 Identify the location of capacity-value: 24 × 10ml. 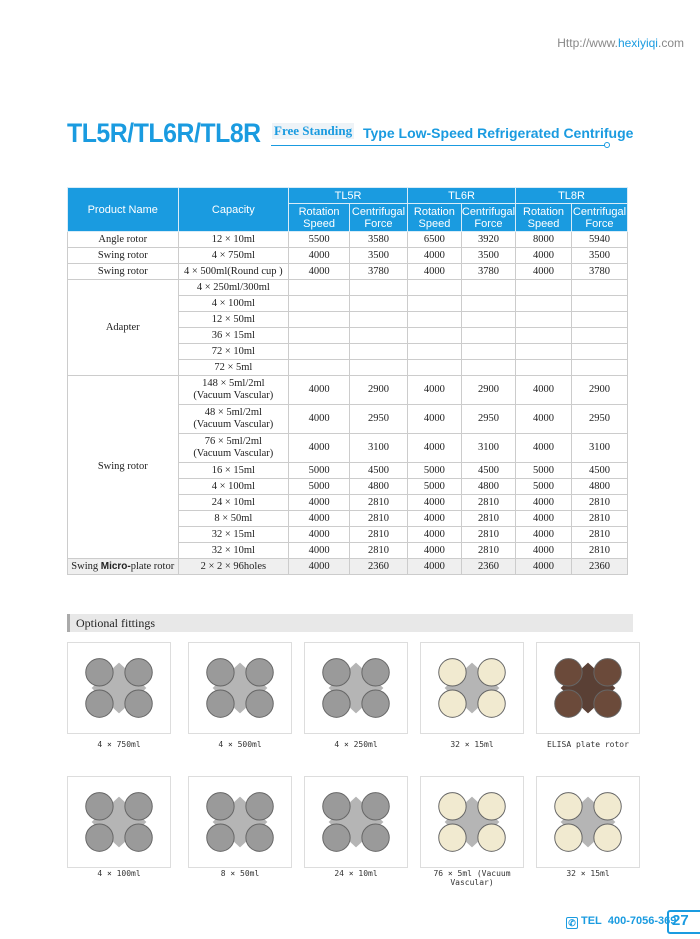
(233, 502).